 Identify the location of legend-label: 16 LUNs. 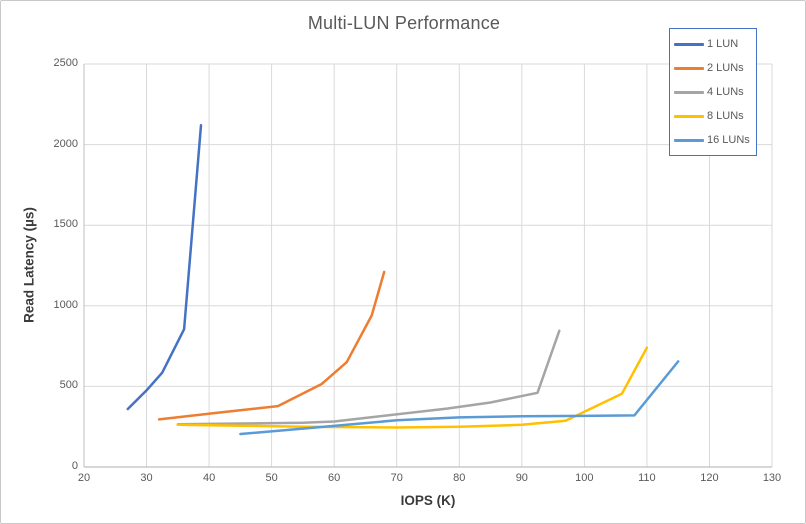
(728, 140).